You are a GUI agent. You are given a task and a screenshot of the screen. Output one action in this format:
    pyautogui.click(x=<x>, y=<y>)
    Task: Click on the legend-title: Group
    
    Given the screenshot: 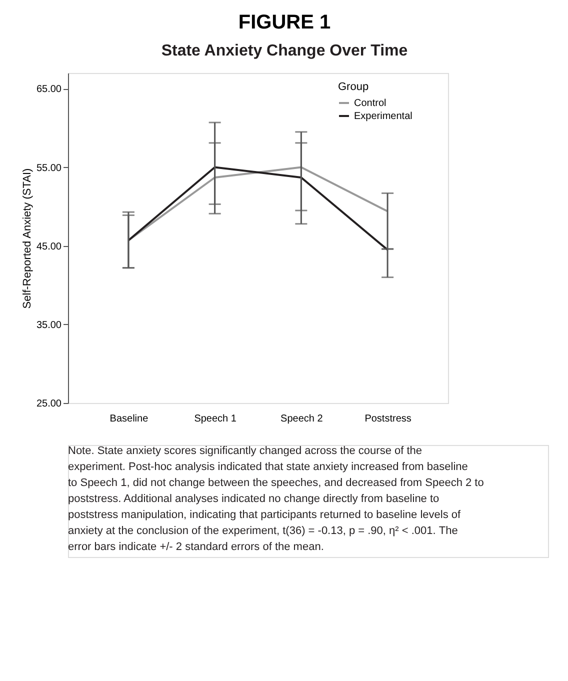 What is the action you would take?
    pyautogui.click(x=353, y=87)
    